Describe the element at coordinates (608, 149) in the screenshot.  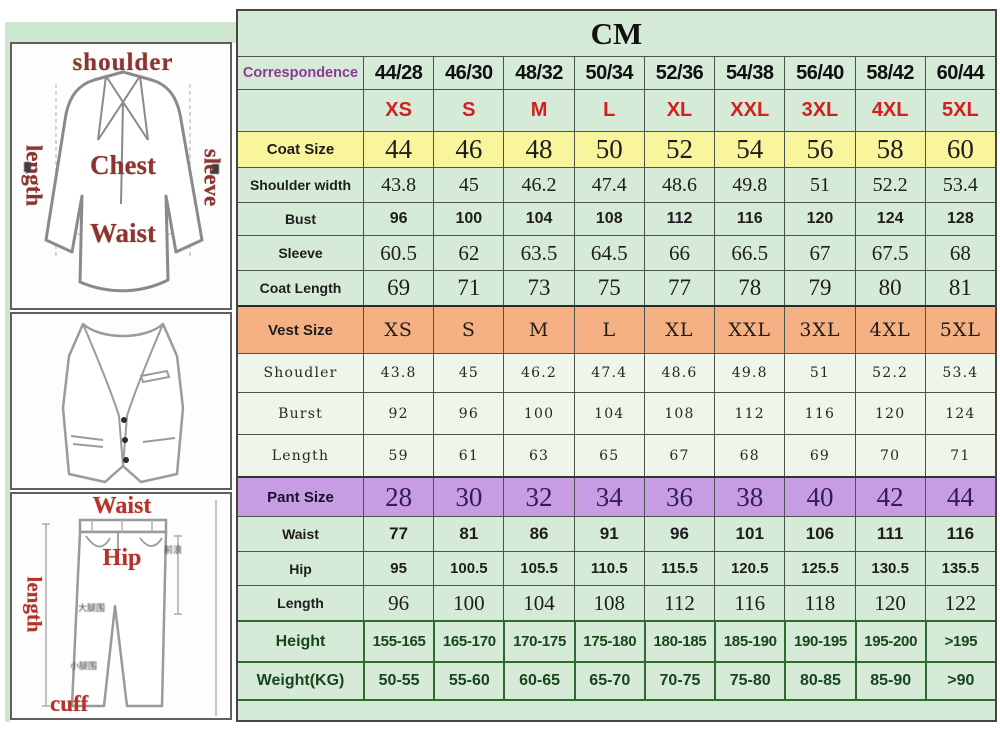
I see `cell-coat-size-col3: 50` at that location.